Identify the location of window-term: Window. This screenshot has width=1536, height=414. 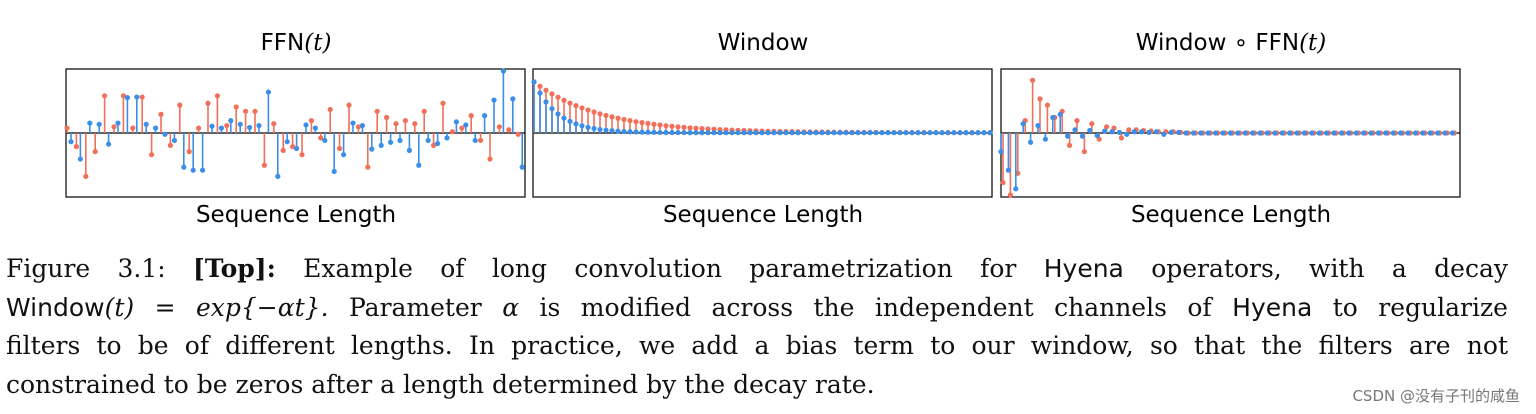
(55, 307).